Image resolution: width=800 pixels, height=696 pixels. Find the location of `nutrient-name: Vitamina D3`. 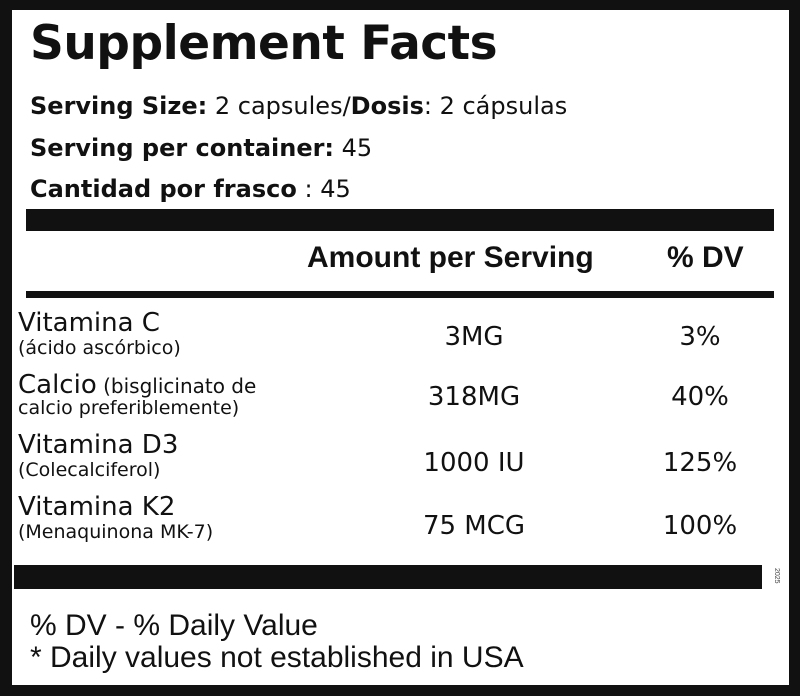

nutrient-name: Vitamina D3 is located at coordinates (98, 445).